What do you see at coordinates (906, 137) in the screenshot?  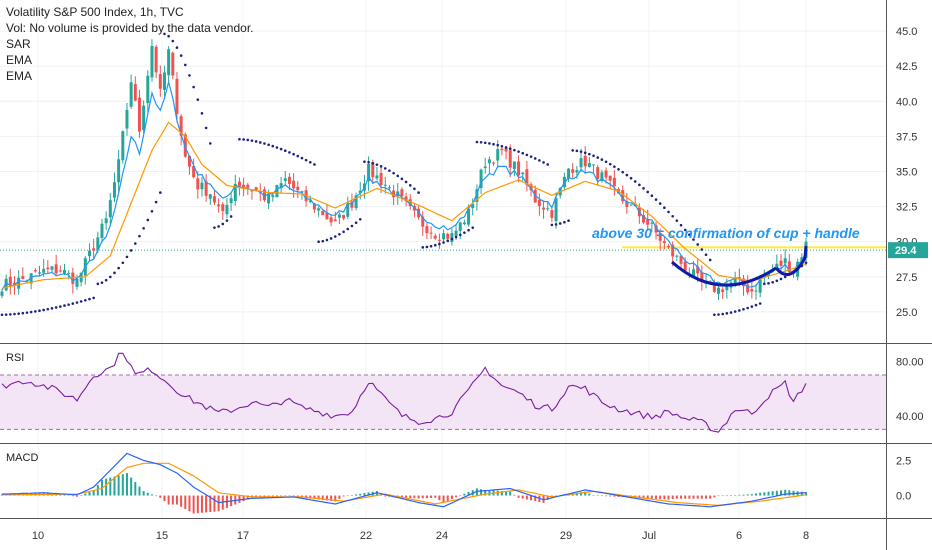 I see `price-tick-3: 37.5` at bounding box center [906, 137].